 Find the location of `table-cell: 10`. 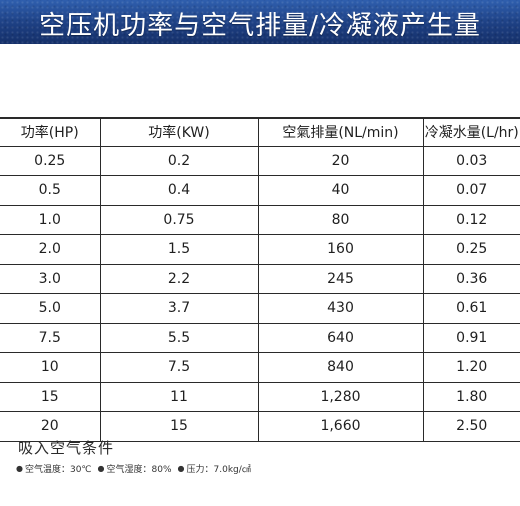

table-cell: 10 is located at coordinates (50, 367).